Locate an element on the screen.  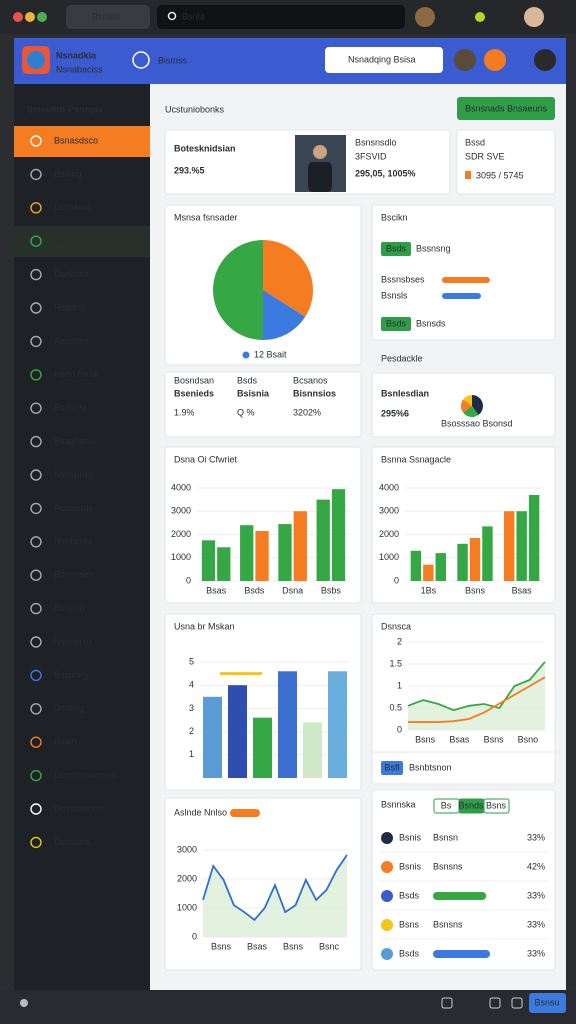
row-label: Bsnsls is located at coordinates (394, 295).